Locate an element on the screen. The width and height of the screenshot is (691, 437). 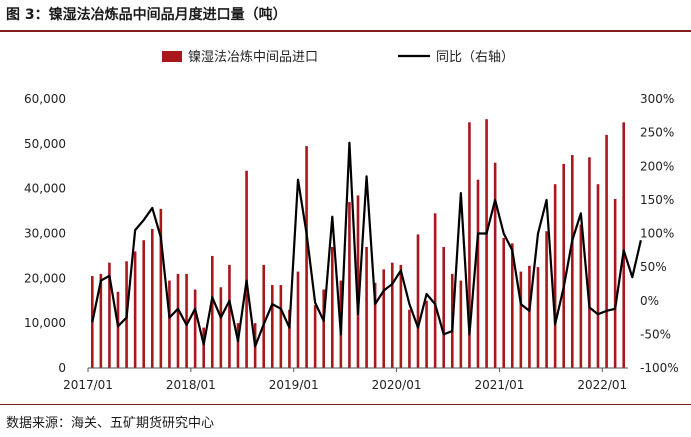
right-tick-label: 0% is located at coordinates (649, 301).